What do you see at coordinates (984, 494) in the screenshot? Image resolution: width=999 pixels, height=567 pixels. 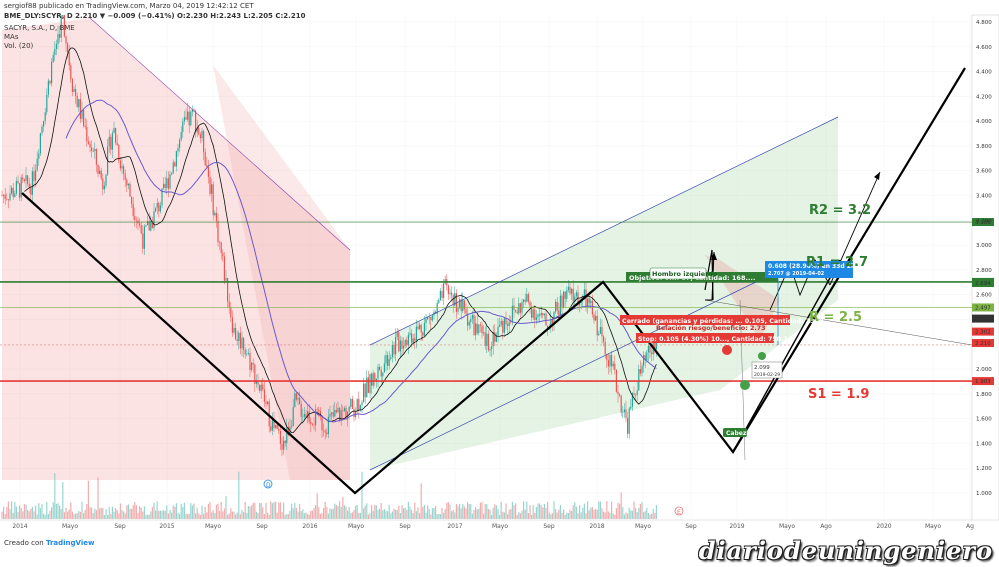 I see `y-tick-label: 1.000` at bounding box center [984, 494].